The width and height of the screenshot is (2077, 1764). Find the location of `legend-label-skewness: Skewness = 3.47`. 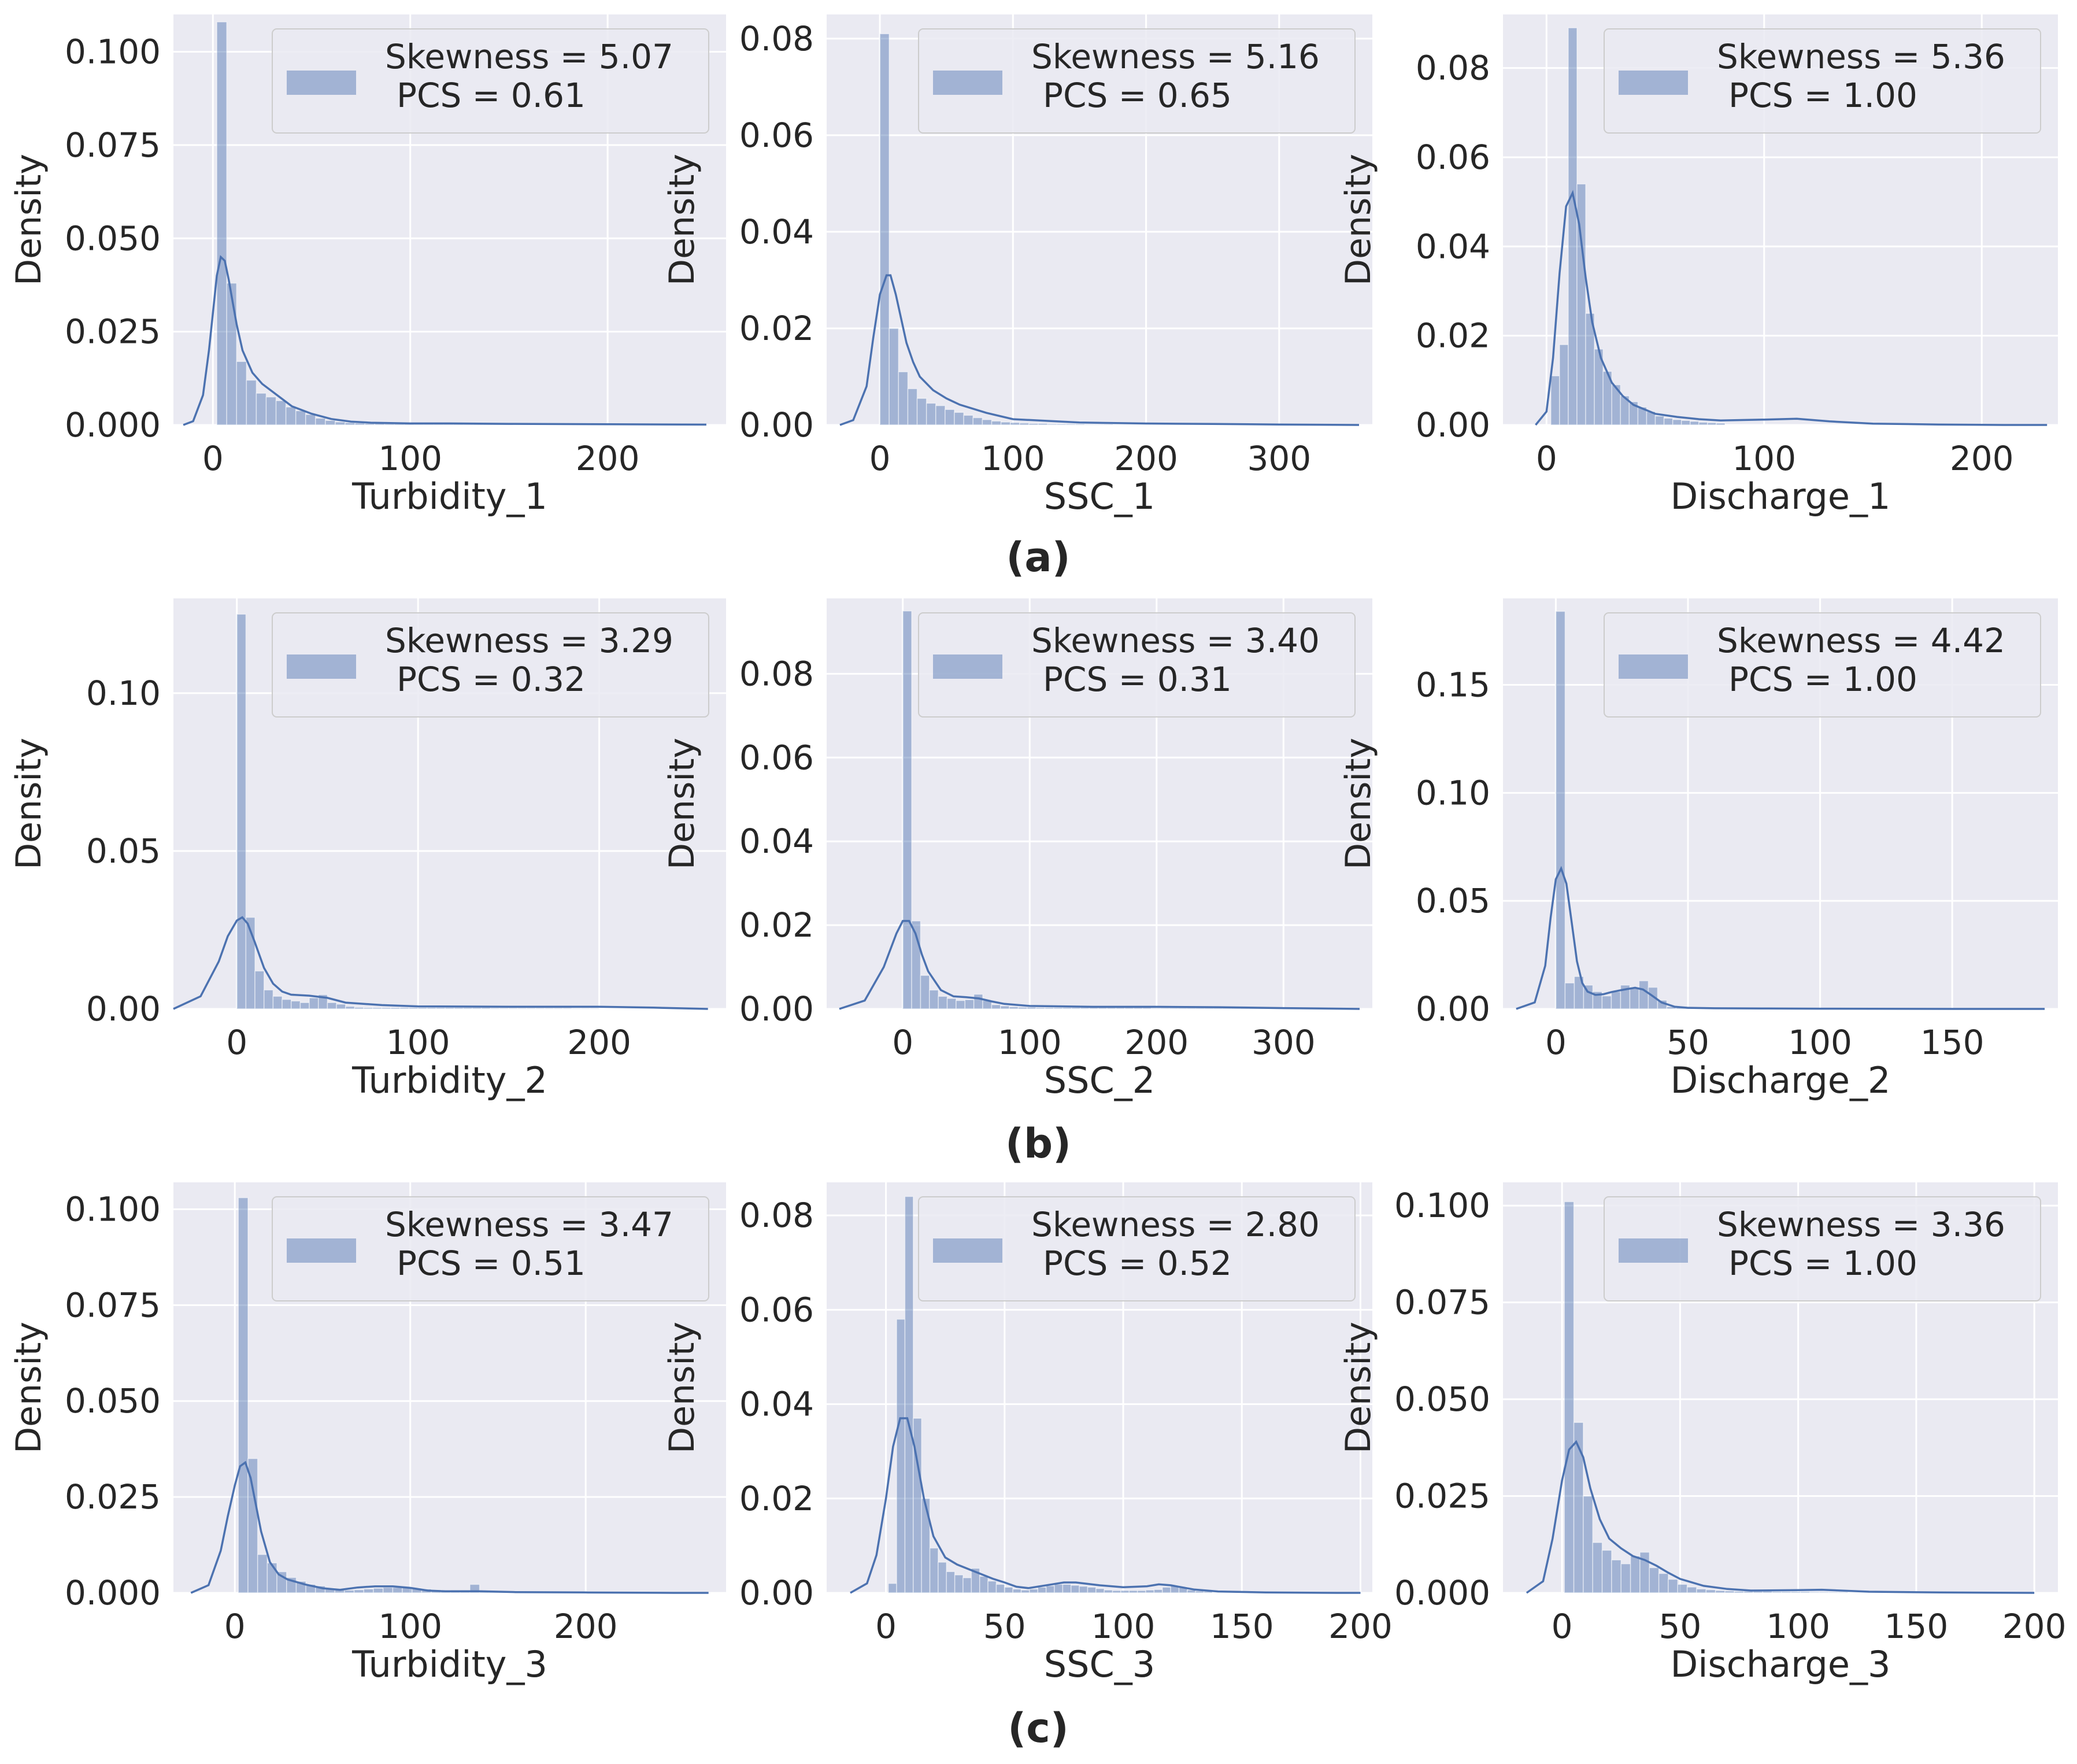

legend-label-skewness: Skewness = 3.47 is located at coordinates (529, 1225).